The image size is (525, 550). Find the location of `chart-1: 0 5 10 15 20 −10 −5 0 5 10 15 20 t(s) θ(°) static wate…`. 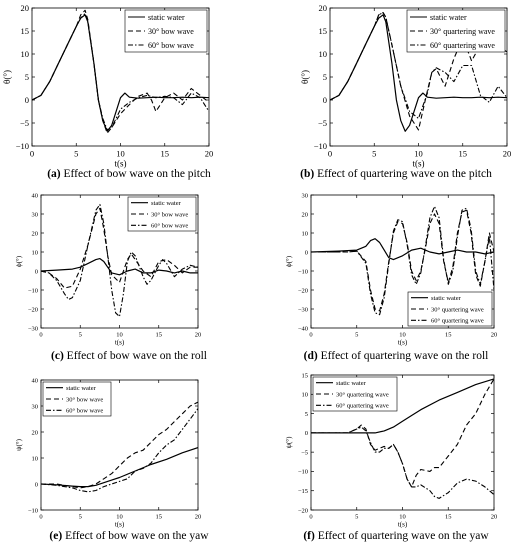

chart-1: 0 5 10 15 20 −10 −5 0 5 10 15 20 t(s) θ(°) static wate… is located at coordinates (405, 86).